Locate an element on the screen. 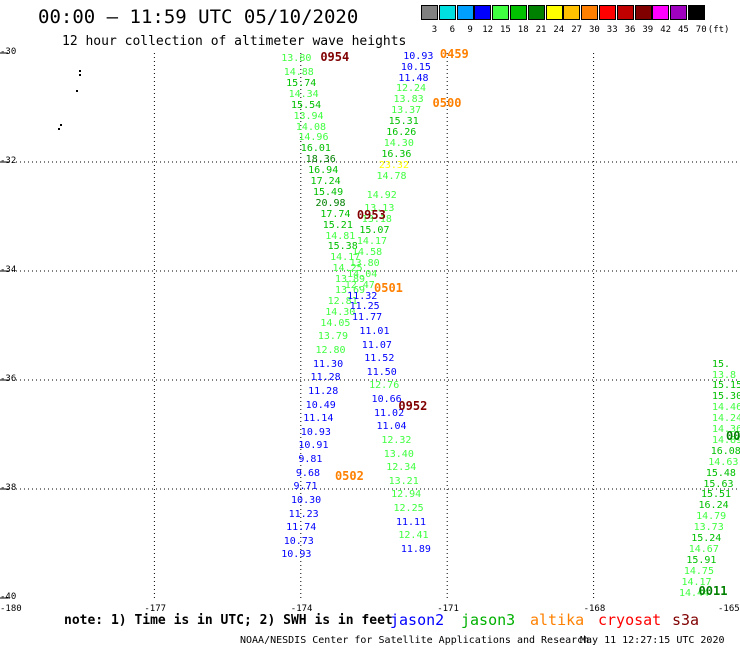 The width and height of the screenshot is (740, 650). legend-s3a: s3a is located at coordinates (686, 620).